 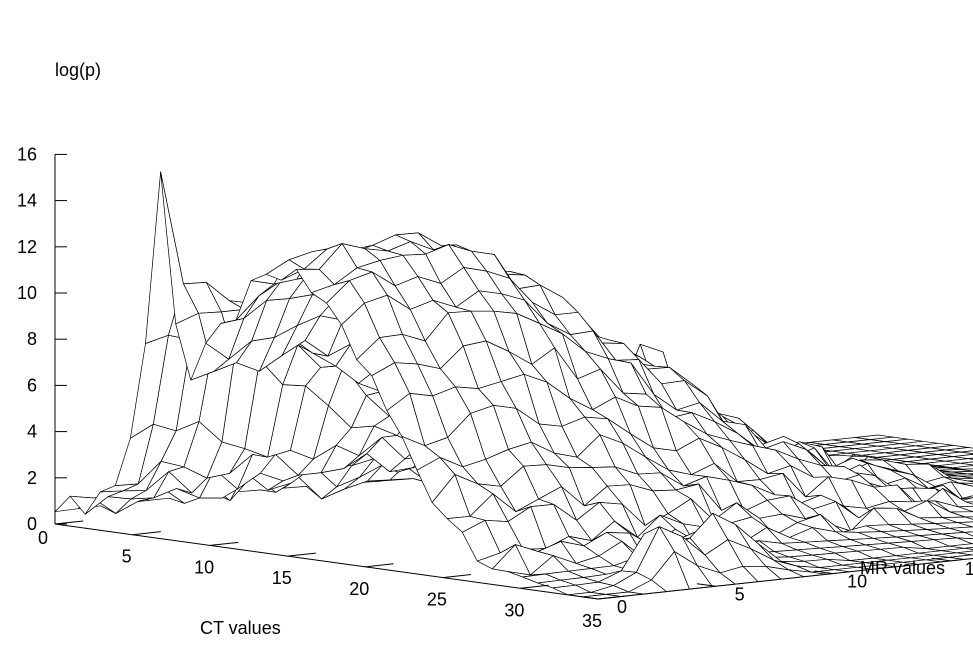 What do you see at coordinates (32, 478) in the screenshot?
I see `z-tick-label: 2` at bounding box center [32, 478].